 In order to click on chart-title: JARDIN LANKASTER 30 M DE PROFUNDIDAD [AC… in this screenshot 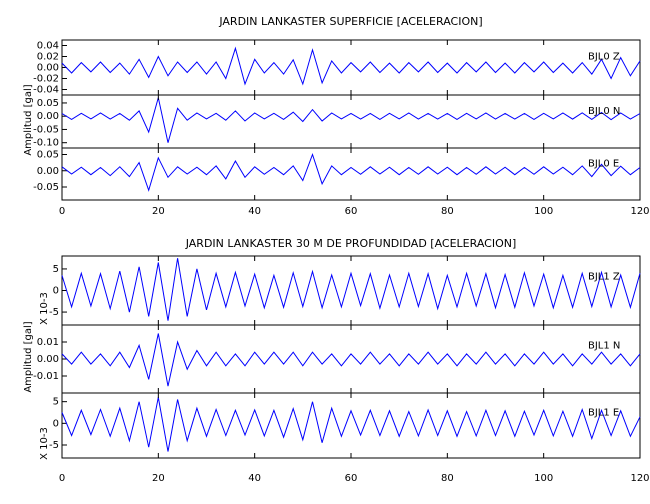, I will do `click(351, 243)`.